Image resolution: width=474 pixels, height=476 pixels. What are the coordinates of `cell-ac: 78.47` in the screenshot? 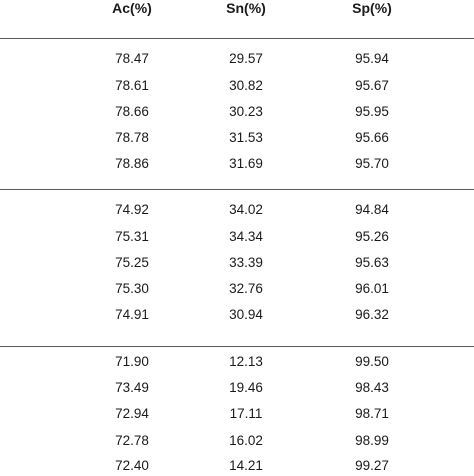 It's located at (132, 58).